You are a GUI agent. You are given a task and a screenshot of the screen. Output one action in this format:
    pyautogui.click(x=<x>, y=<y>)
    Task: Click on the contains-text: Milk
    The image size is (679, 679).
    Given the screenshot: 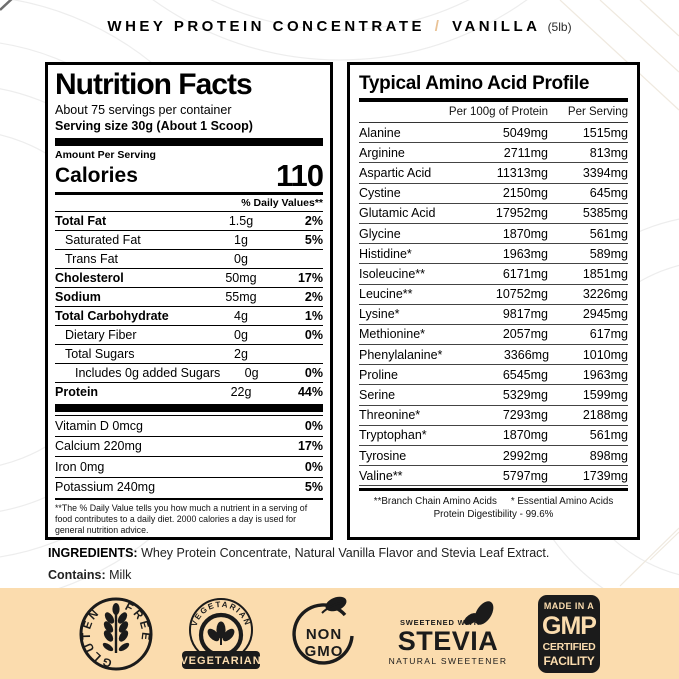 What is the action you would take?
    pyautogui.click(x=120, y=575)
    